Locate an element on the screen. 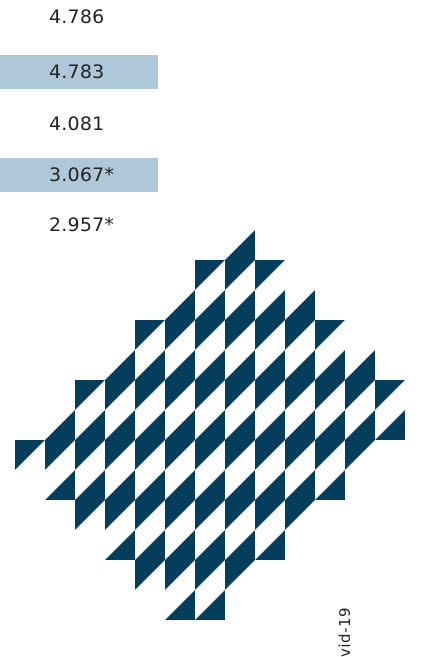 The image size is (440, 657). value-text: 4.786 is located at coordinates (77, 17).